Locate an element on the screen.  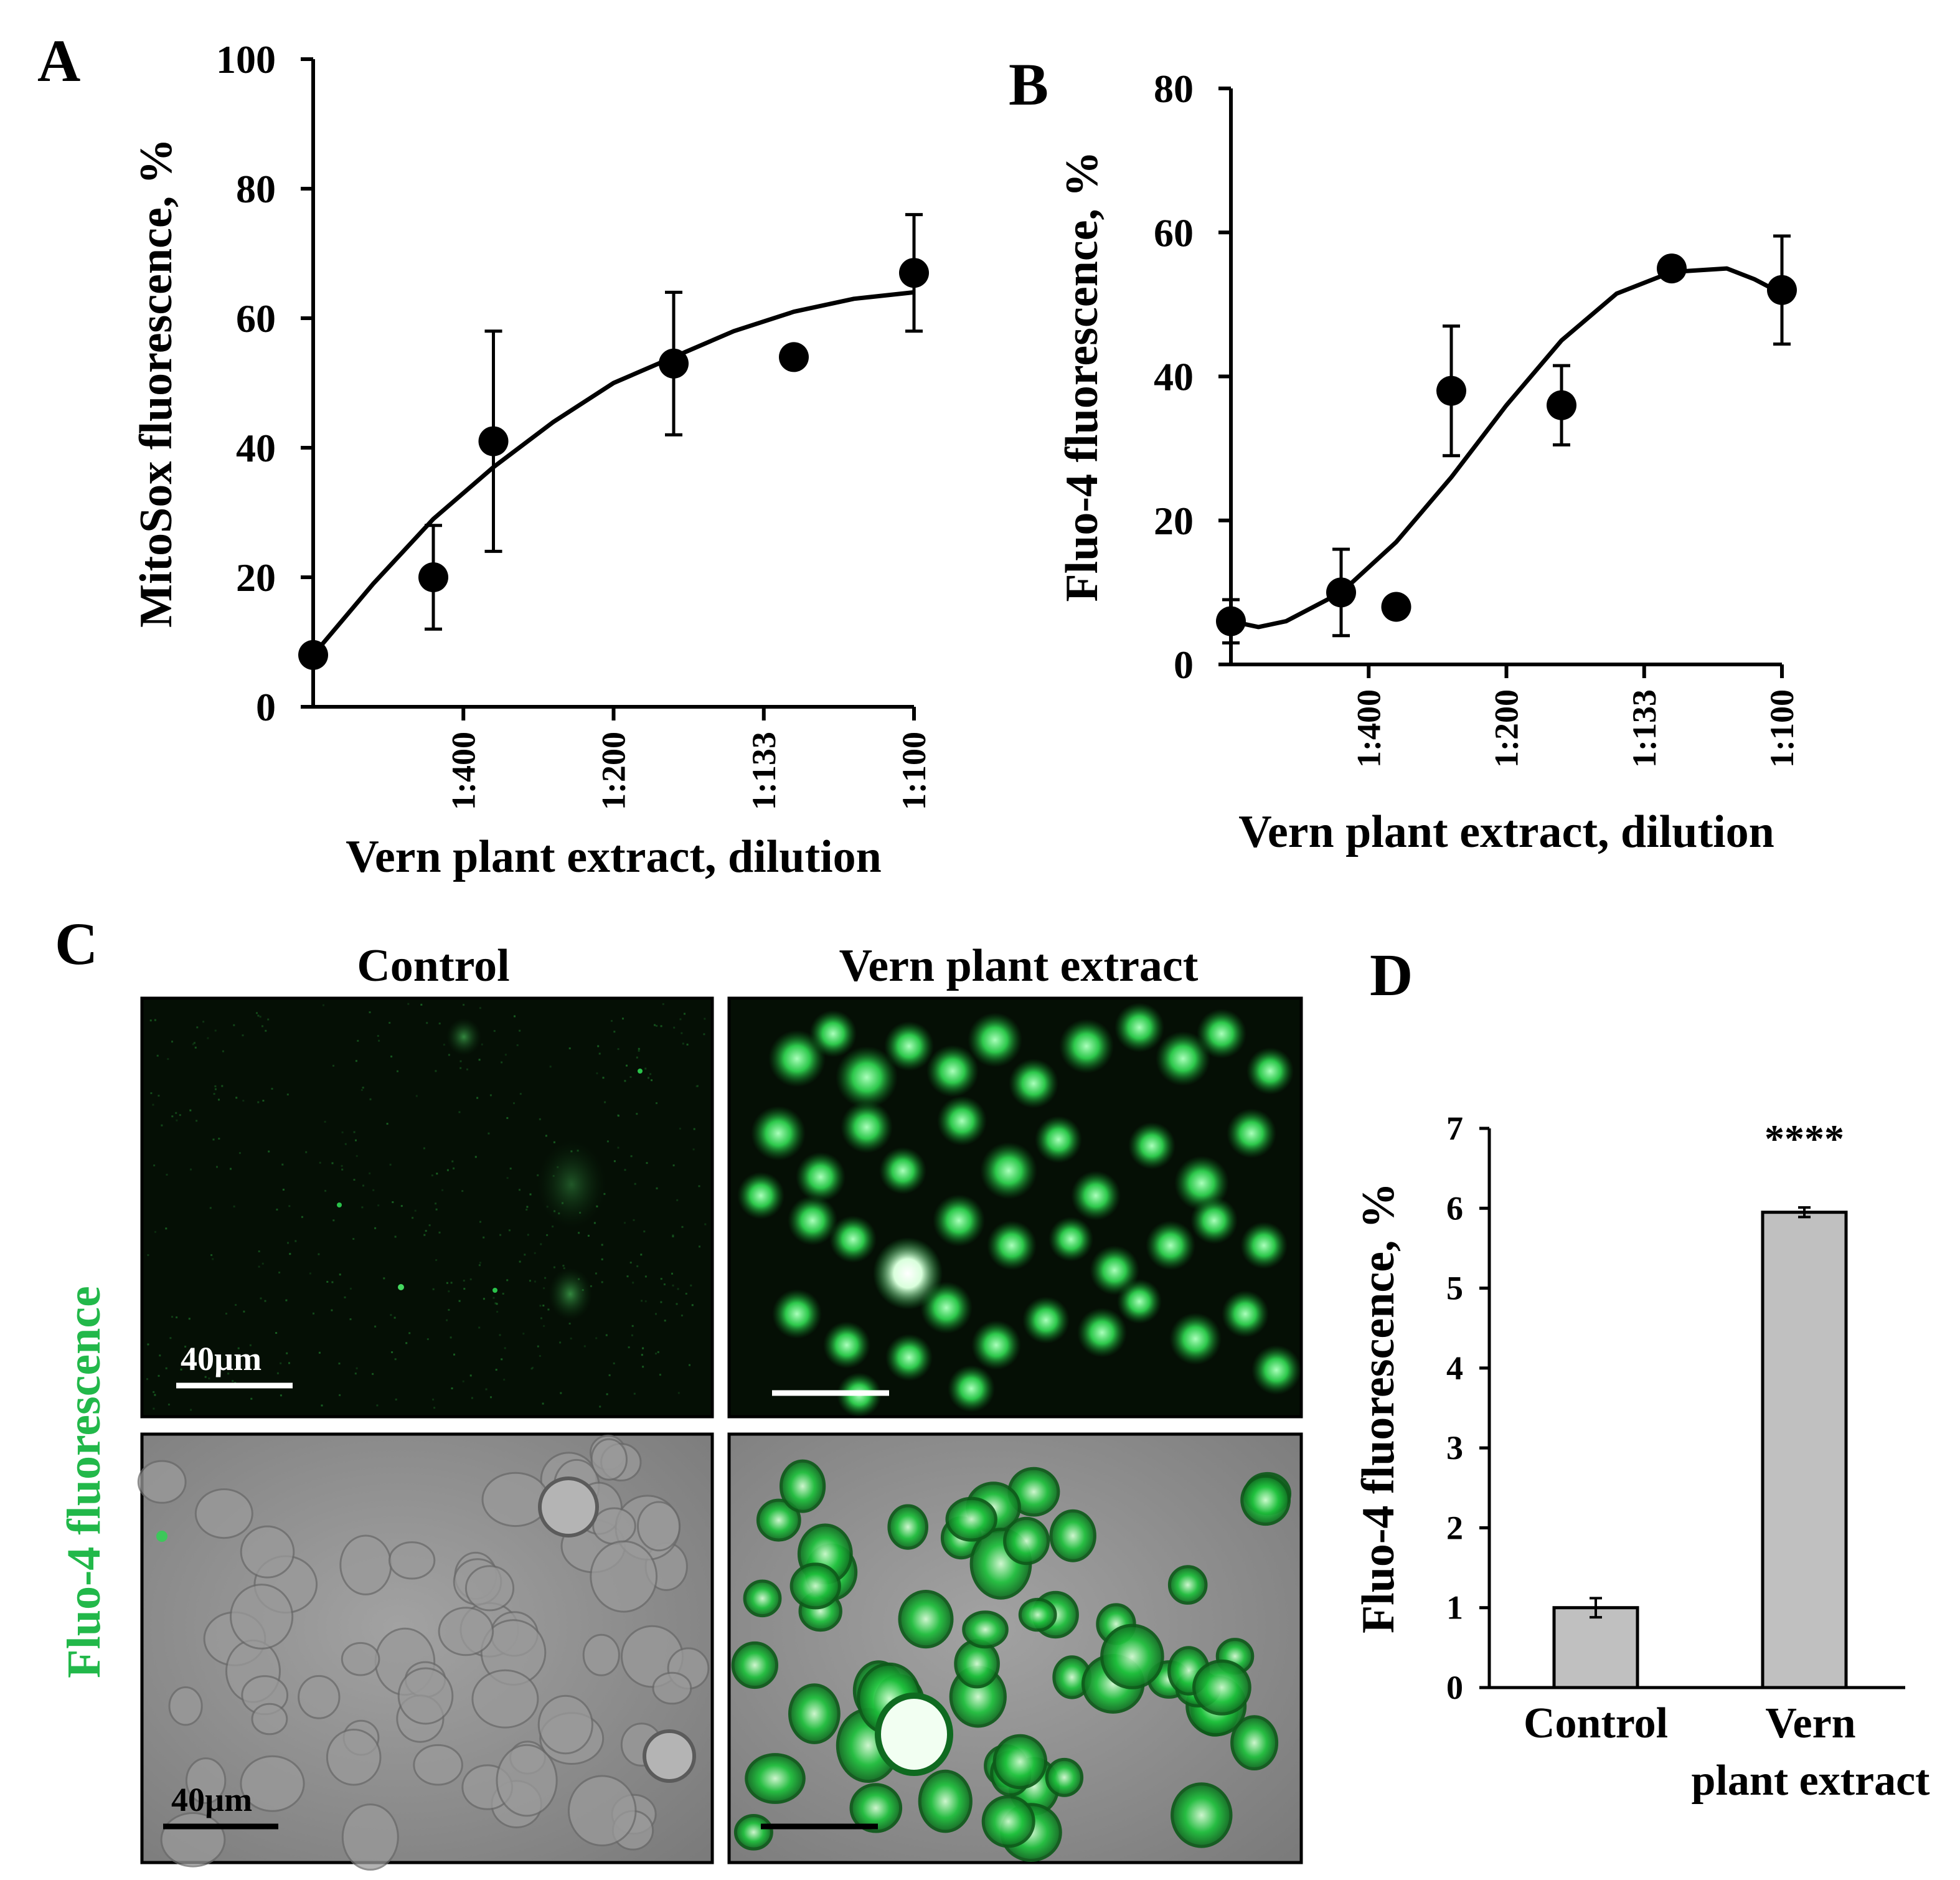
panel-label-c: C is located at coordinates (76, 943).